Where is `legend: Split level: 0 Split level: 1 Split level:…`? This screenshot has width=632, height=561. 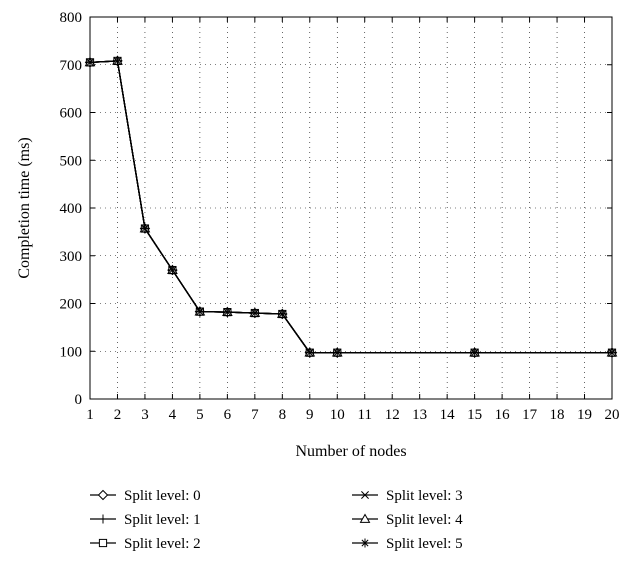 legend: Split level: 0 Split level: 1 Split level:… is located at coordinates (276, 520).